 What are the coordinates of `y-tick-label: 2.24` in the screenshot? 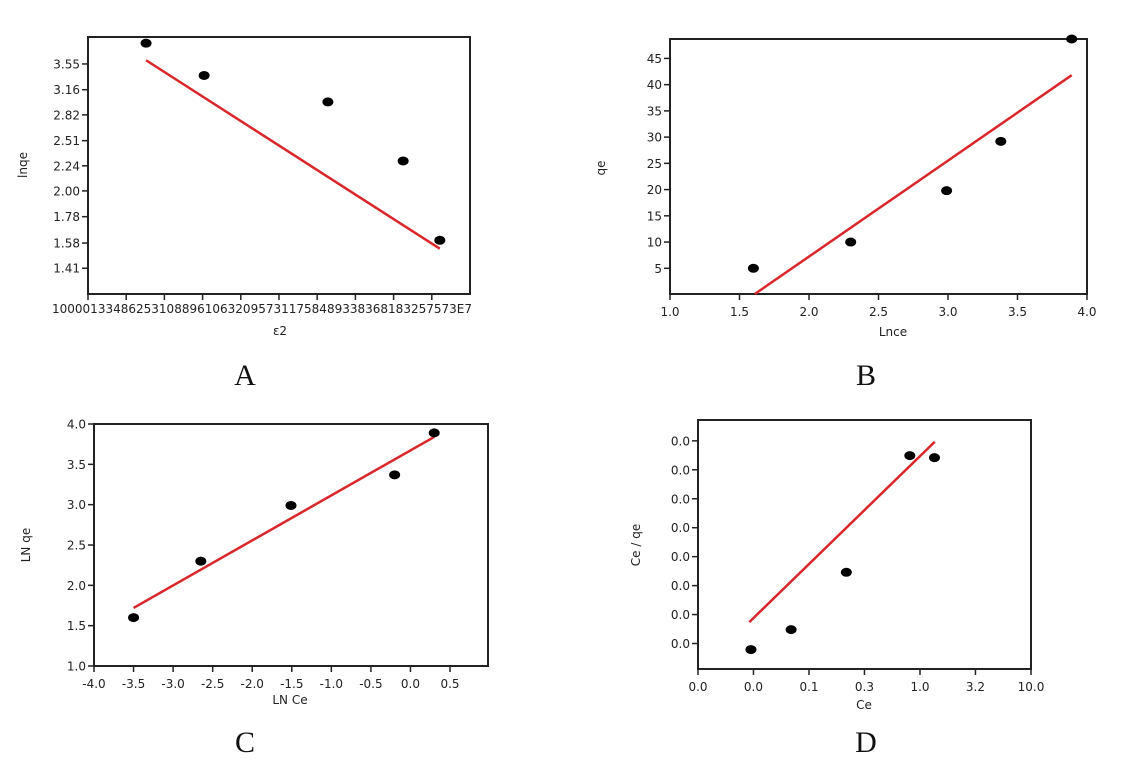 It's located at (66, 166).